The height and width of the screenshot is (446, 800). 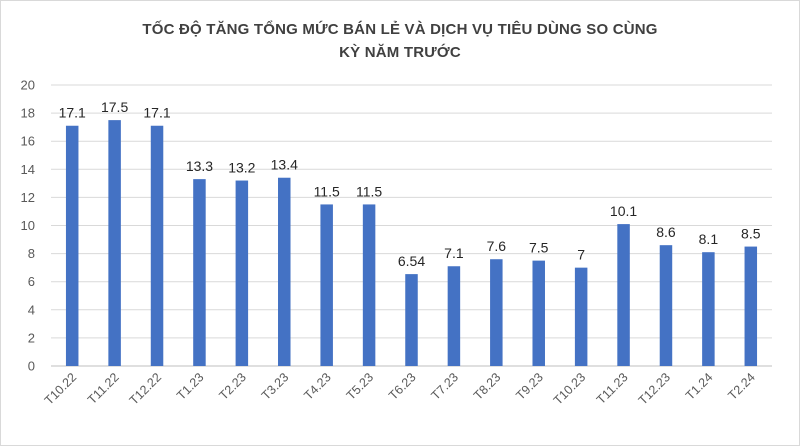 I want to click on x-tick-label: T1.24, so click(x=699, y=386).